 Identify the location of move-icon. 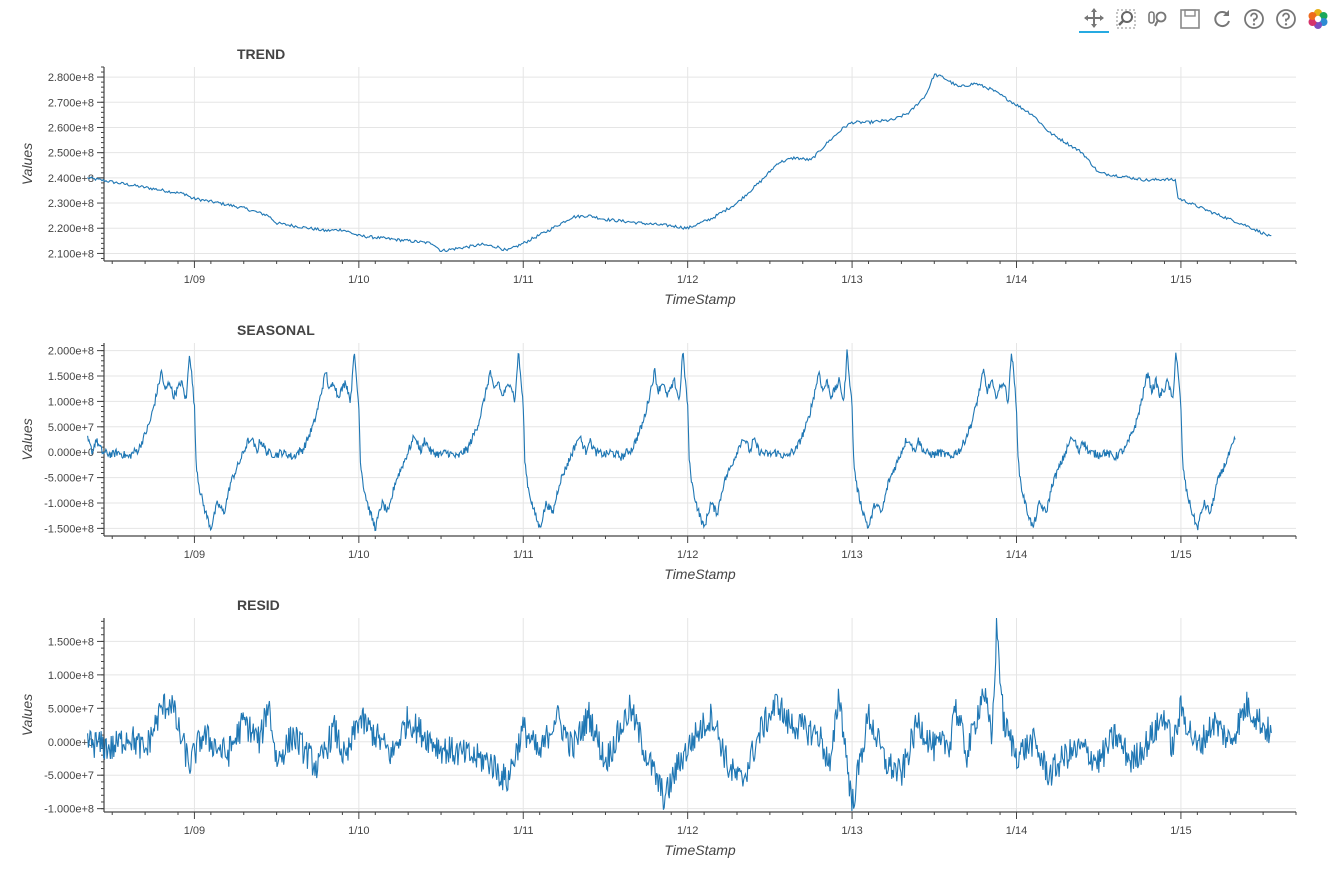
(1094, 18).